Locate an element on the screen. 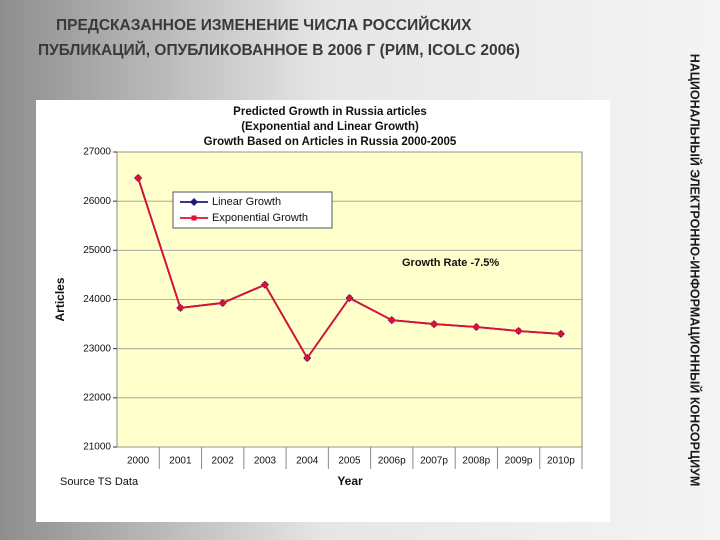  x-tick-label: 2003 is located at coordinates (265, 461).